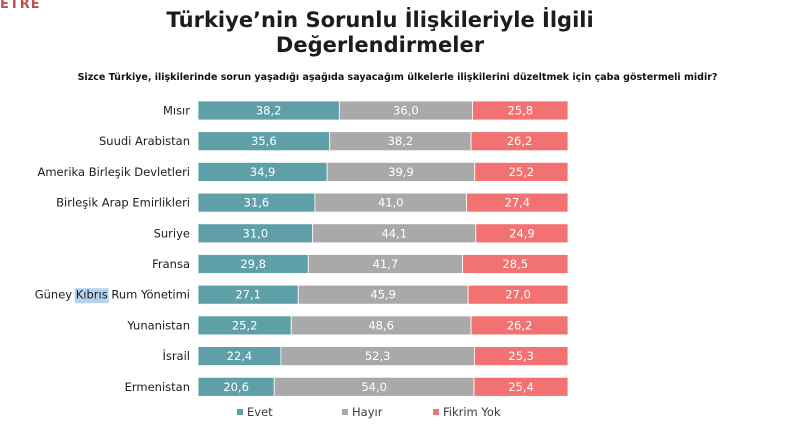 The image size is (795, 448). I want to click on data-label: 25,4, so click(521, 387).